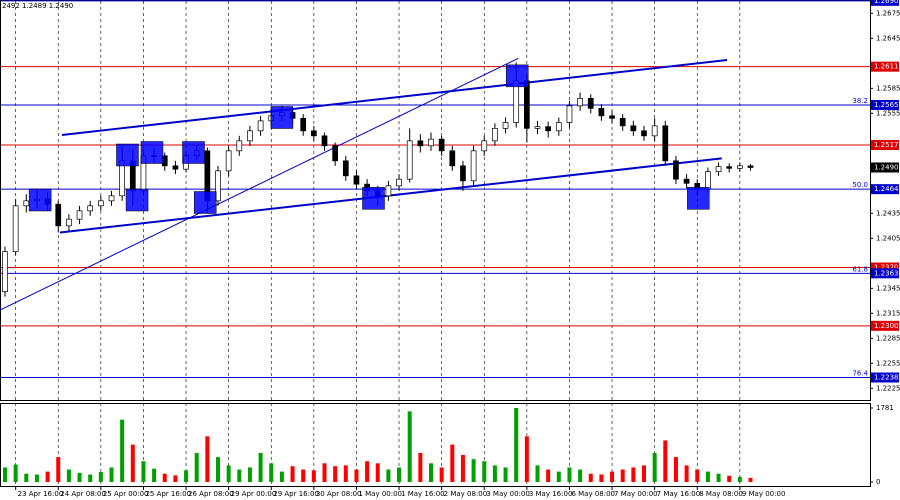 This screenshot has width=900, height=500. Describe the element at coordinates (886, 268) in the screenshot. I see `level-label: 1.2370` at that location.